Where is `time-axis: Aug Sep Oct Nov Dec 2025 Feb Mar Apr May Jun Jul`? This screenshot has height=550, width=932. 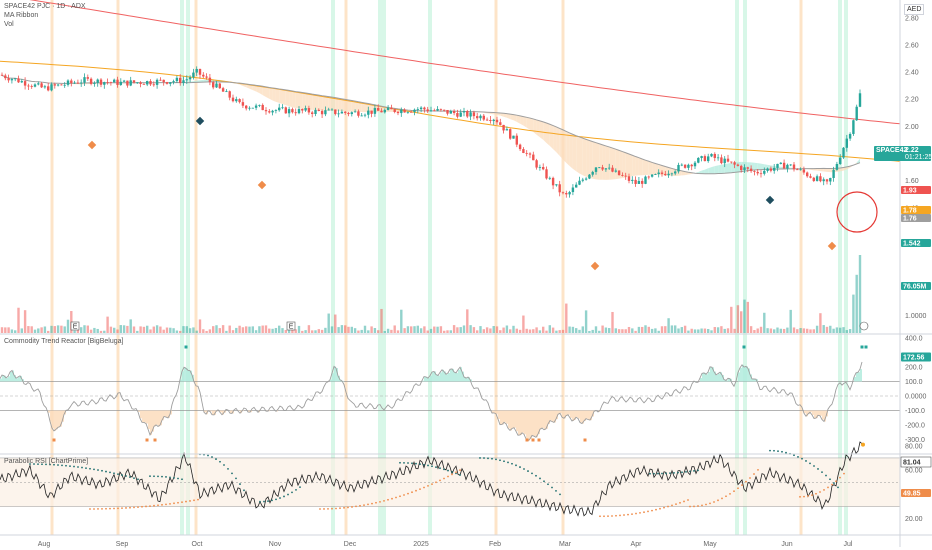
time-axis: Aug Sep Oct Nov Dec 2025 Feb Mar Apr May Jun Jul is located at coordinates (445, 544).